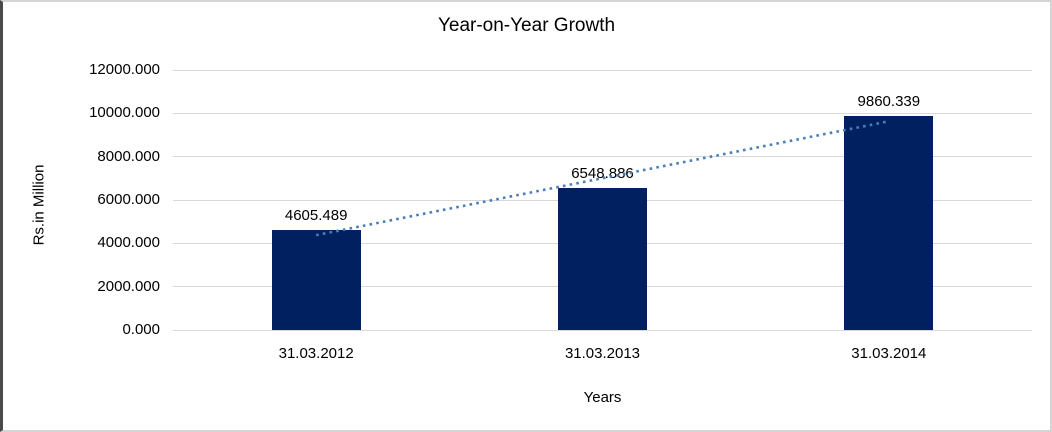 Image resolution: width=1052 pixels, height=432 pixels. Describe the element at coordinates (889, 353) in the screenshot. I see `x-tick-label: 31.03.2014` at that location.